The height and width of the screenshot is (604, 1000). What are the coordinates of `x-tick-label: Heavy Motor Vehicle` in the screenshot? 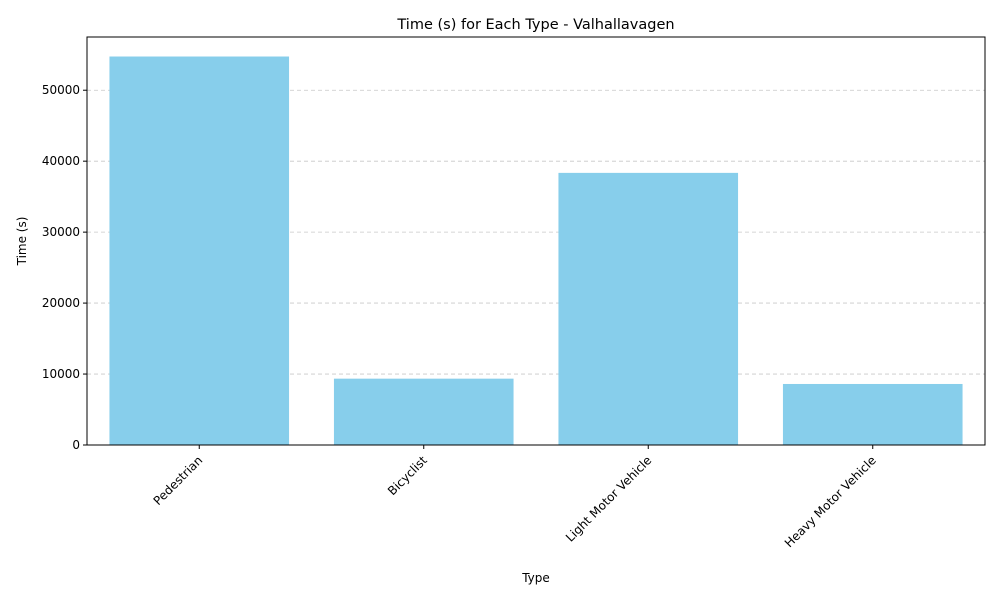 It's located at (830, 501).